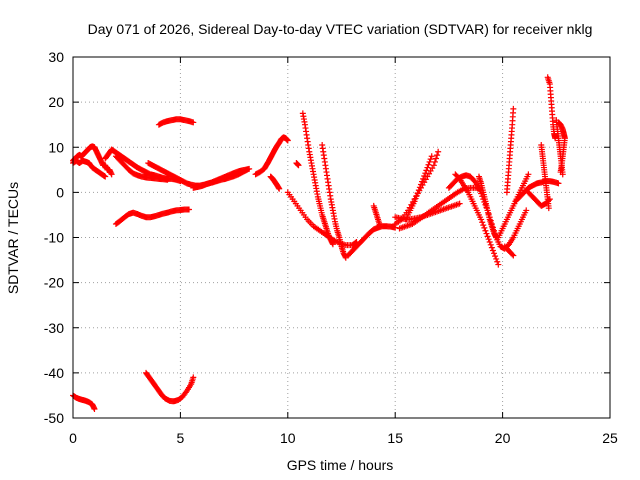 This screenshot has height=480, width=640. Describe the element at coordinates (170, 387) in the screenshot. I see `series-arc-l` at that location.